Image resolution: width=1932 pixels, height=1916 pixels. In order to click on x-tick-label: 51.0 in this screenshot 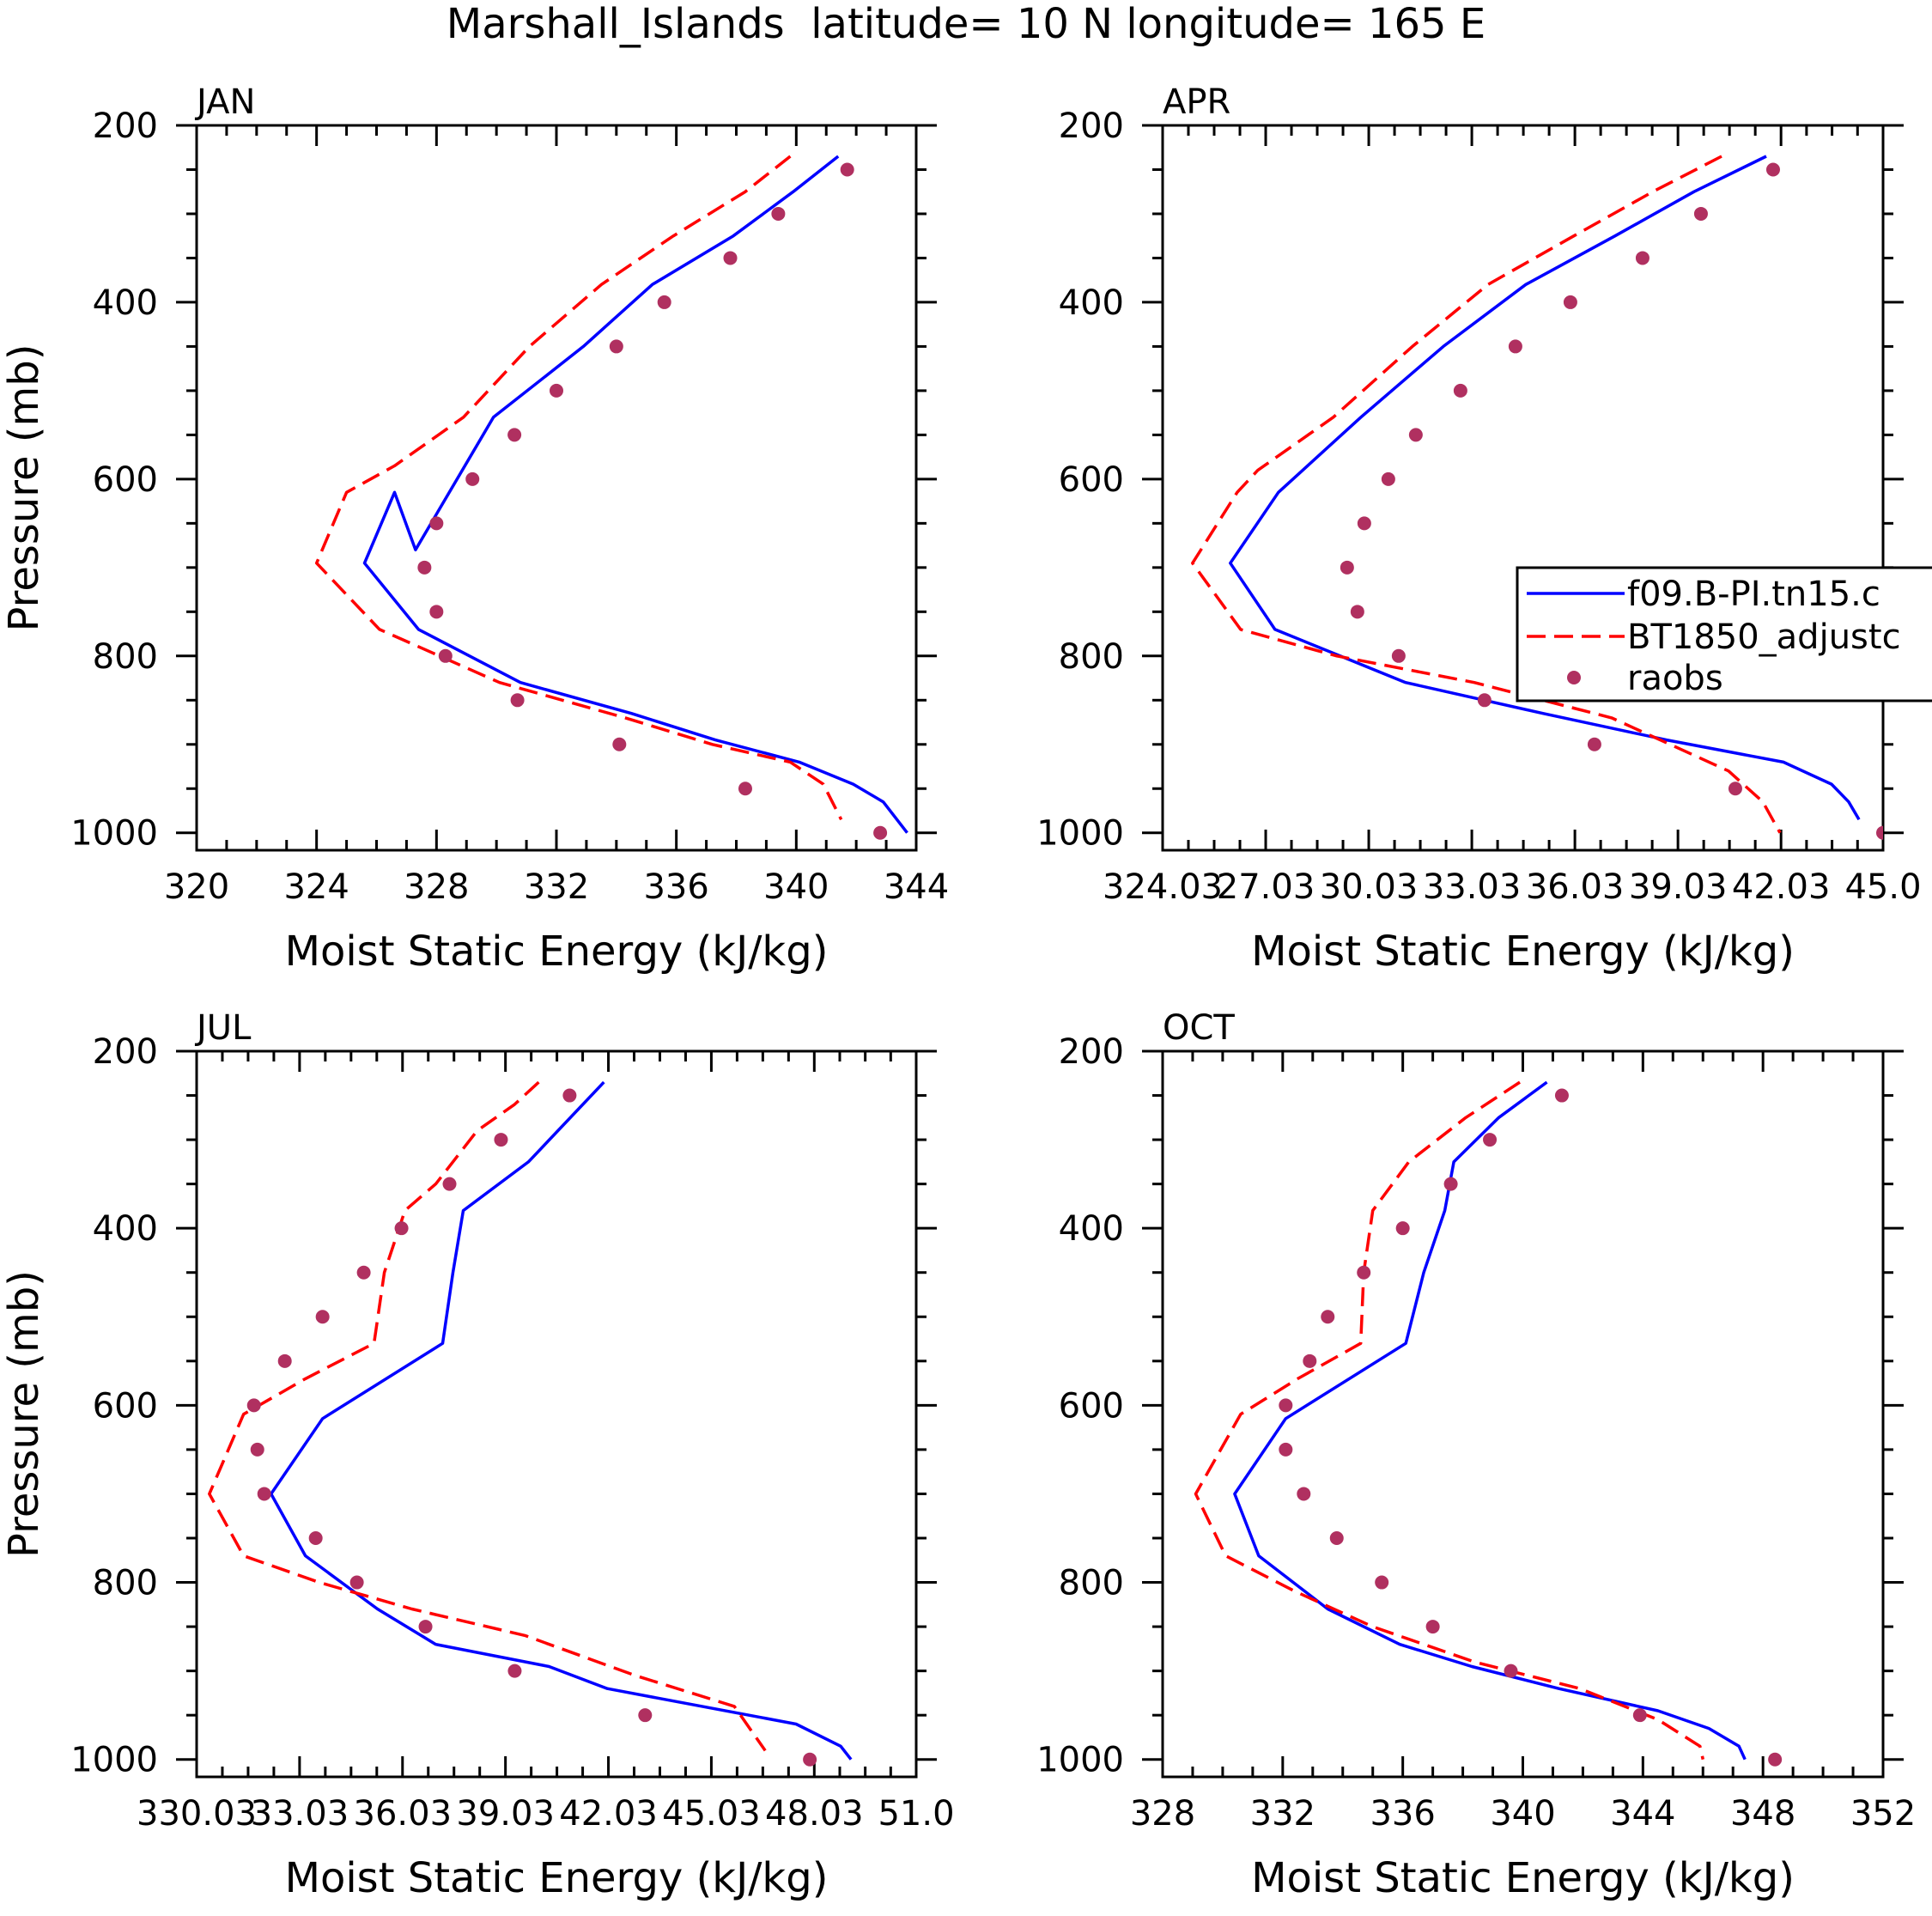, I will do `click(916, 1814)`.